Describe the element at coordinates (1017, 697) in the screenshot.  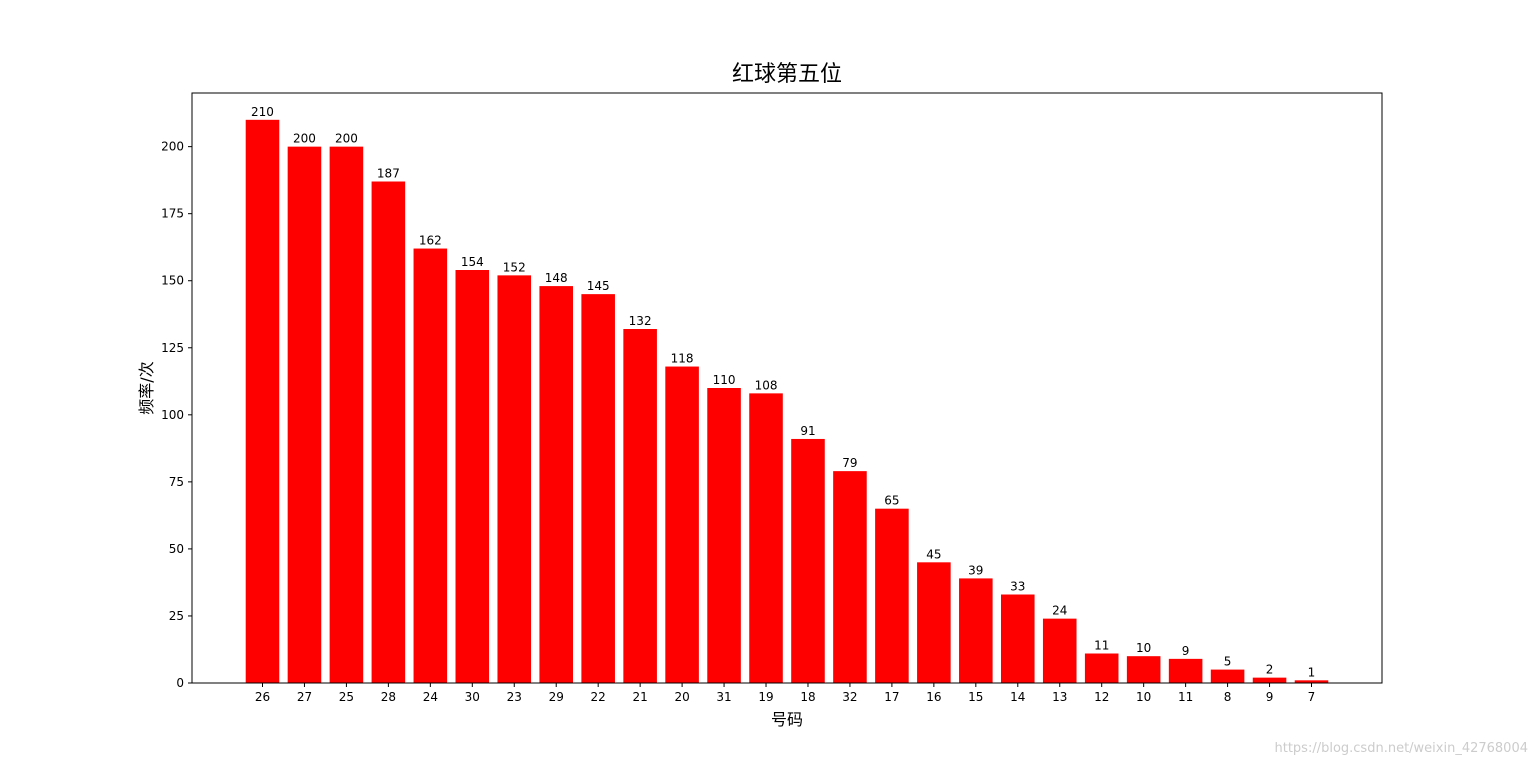
I see `x-tick-label: 14` at that location.